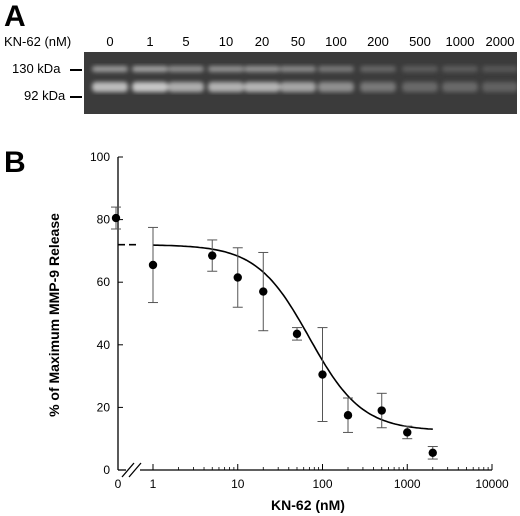  I want to click on y-tick-label-40: 40, so click(104, 345).